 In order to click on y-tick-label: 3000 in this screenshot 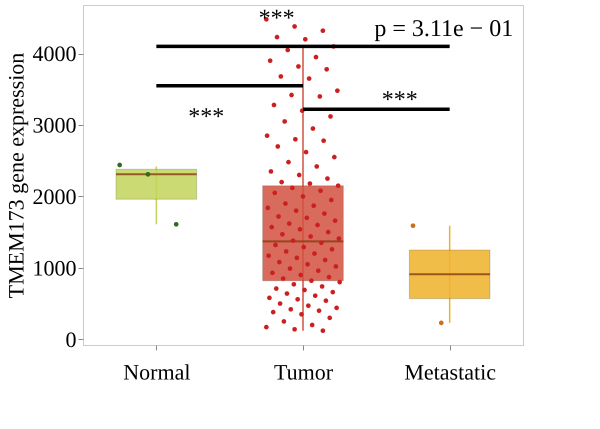, I will do `click(54, 125)`.